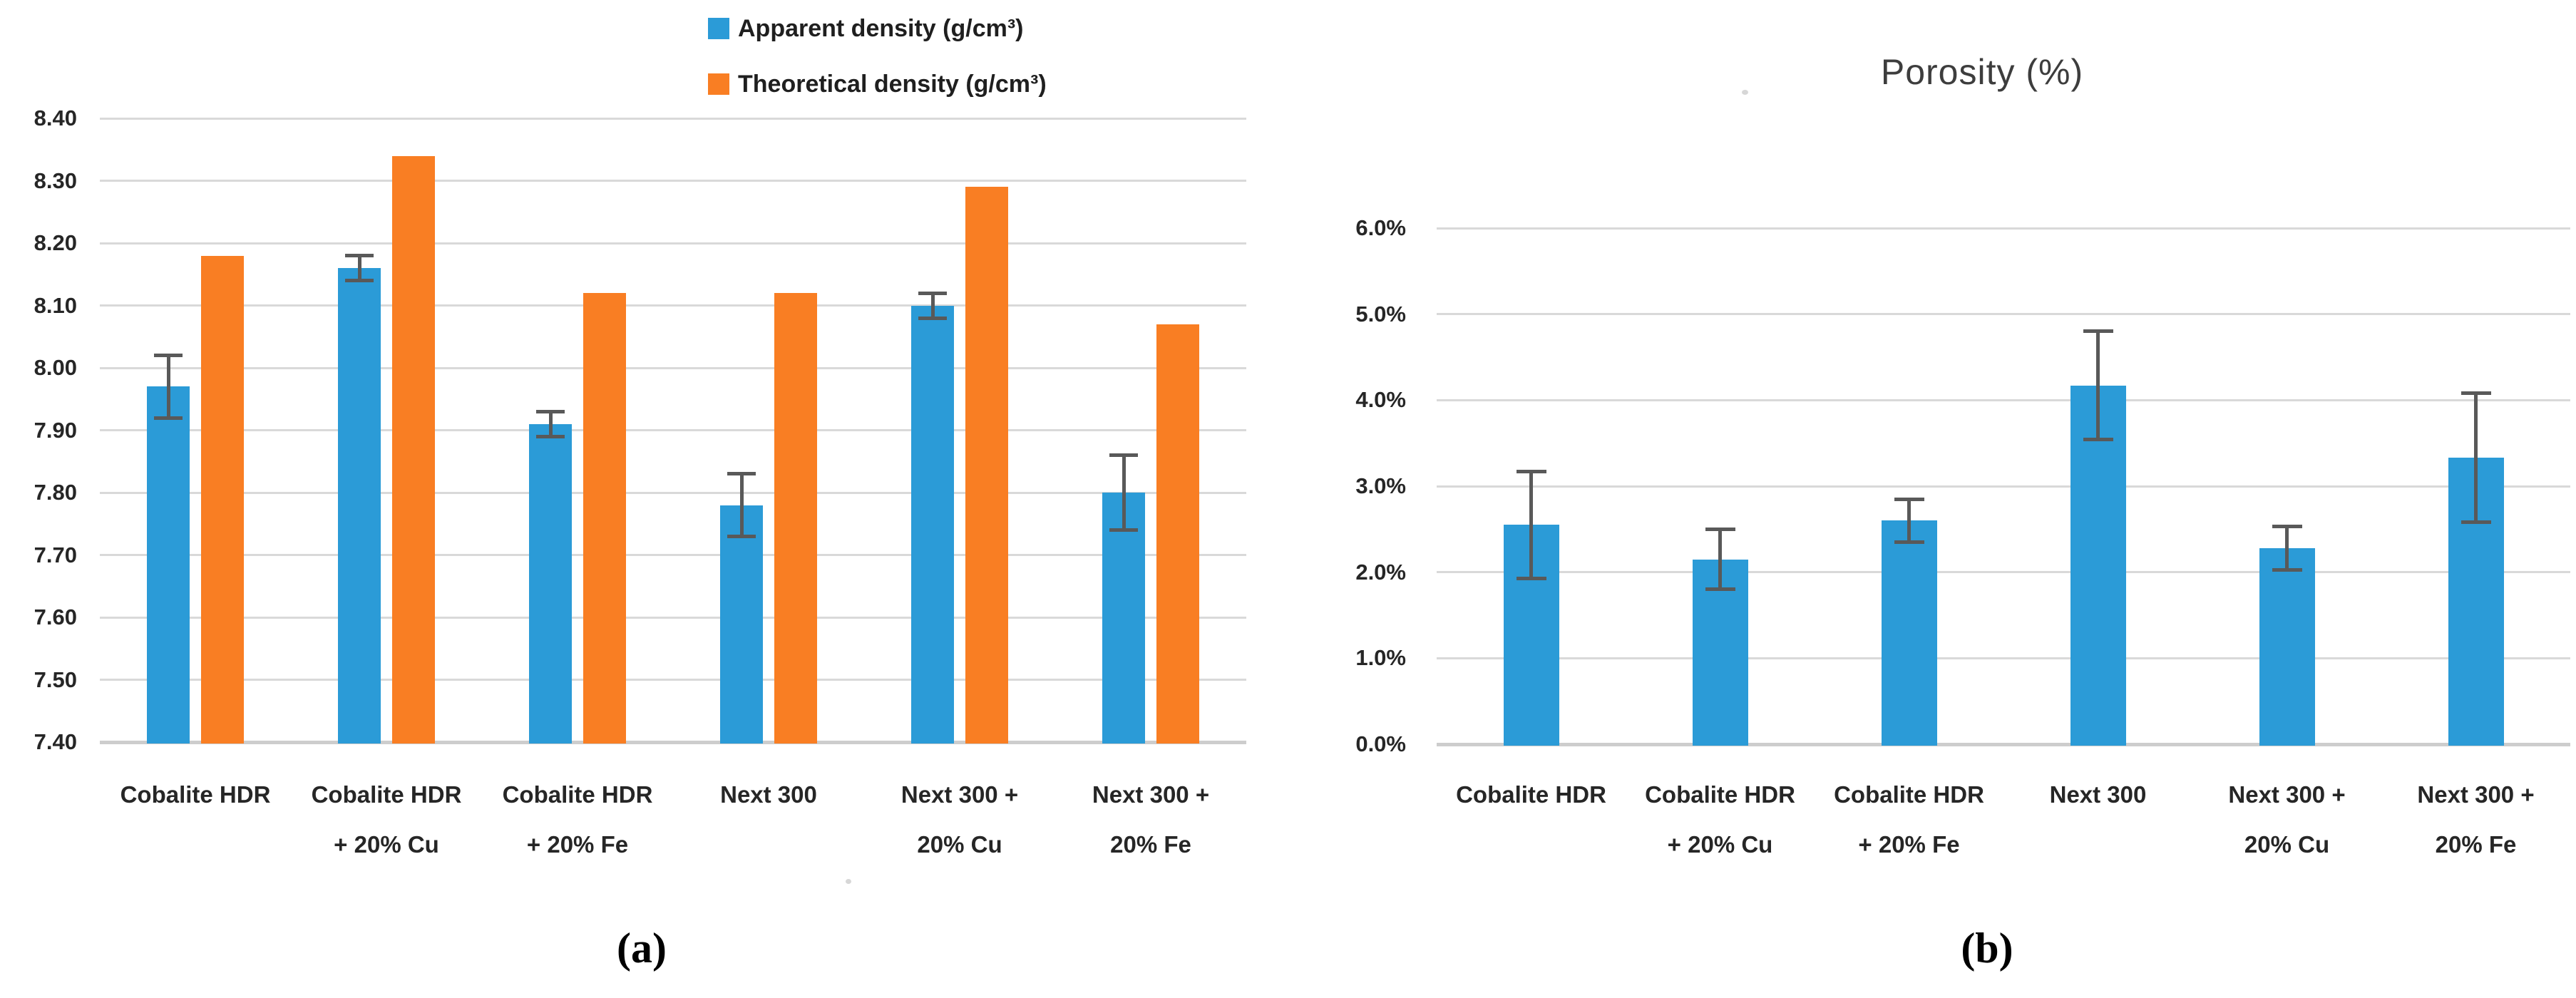  What do you see at coordinates (959, 820) in the screenshot?
I see `category-label: Next 300 + 20% Cu` at bounding box center [959, 820].